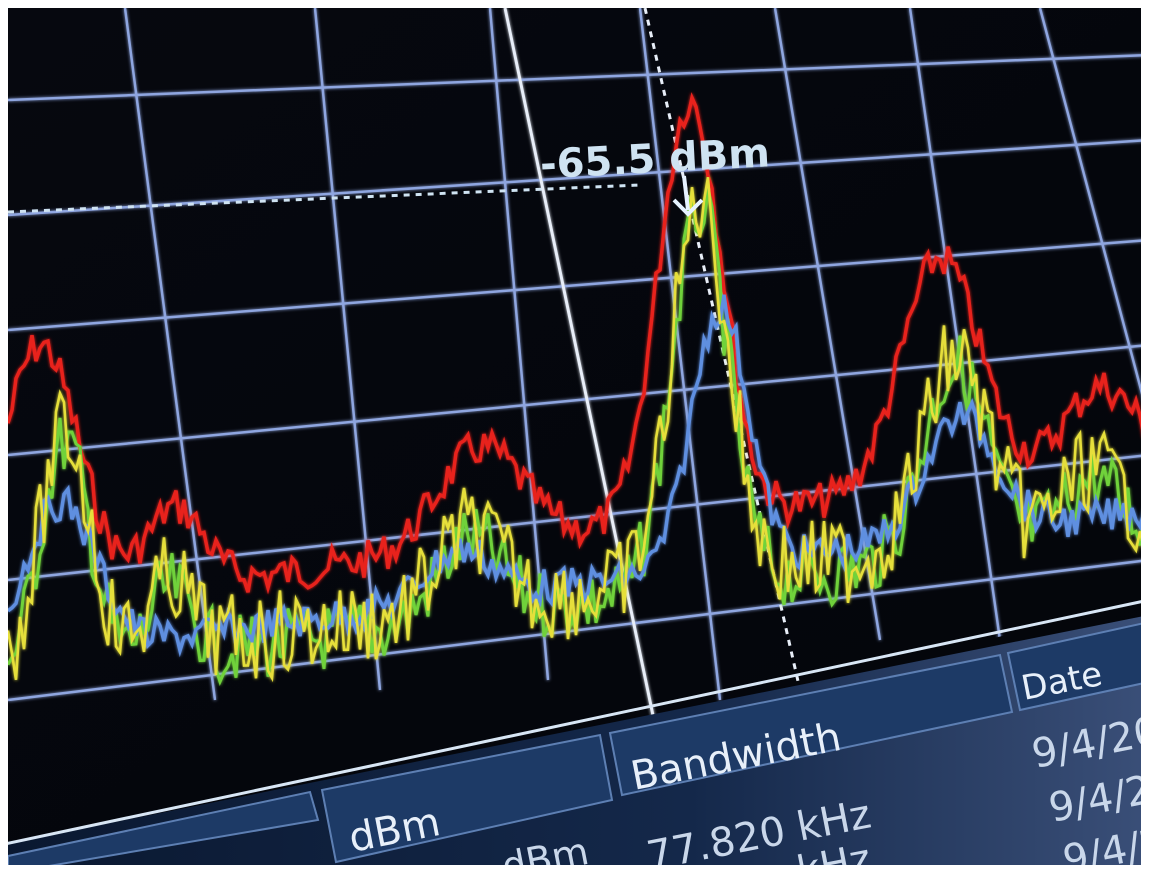  What do you see at coordinates (324, 198) in the screenshot?
I see `marker-level-line` at bounding box center [324, 198].